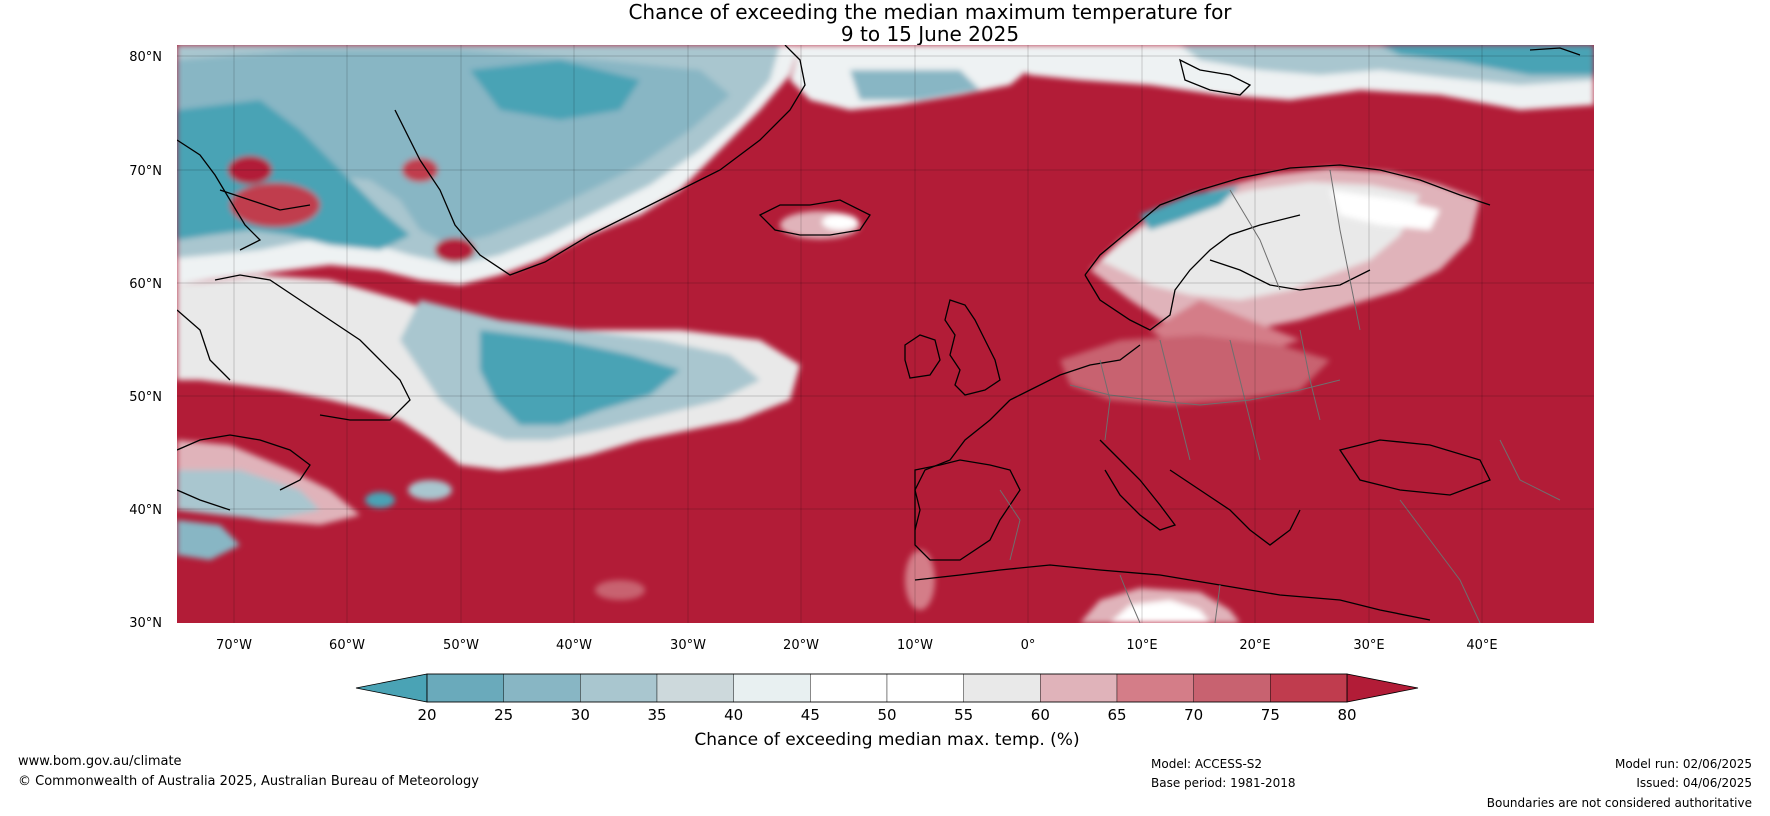 This screenshot has width=1770, height=816. Describe the element at coordinates (145, 57) in the screenshot. I see `lat-label-80n: 80°N` at that location.